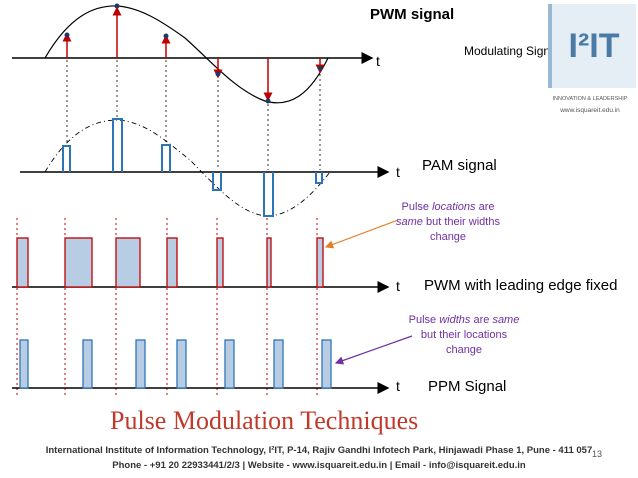 Image resolution: width=638 pixels, height=478 pixels. What do you see at coordinates (412, 14) in the screenshot?
I see `pwm-signal-heading: PWM signal` at bounding box center [412, 14].